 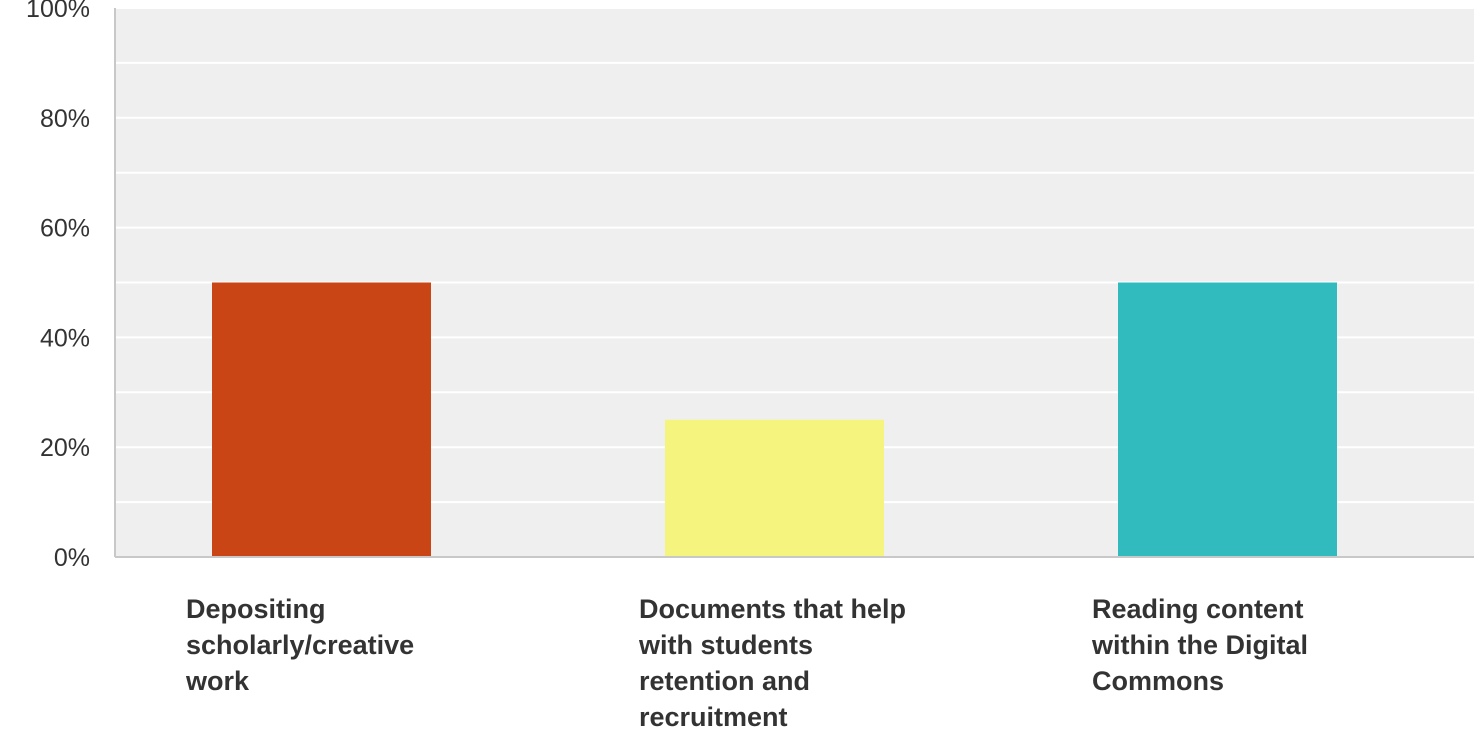 What do you see at coordinates (65, 338) in the screenshot?
I see `y-tick-label: 40%` at bounding box center [65, 338].